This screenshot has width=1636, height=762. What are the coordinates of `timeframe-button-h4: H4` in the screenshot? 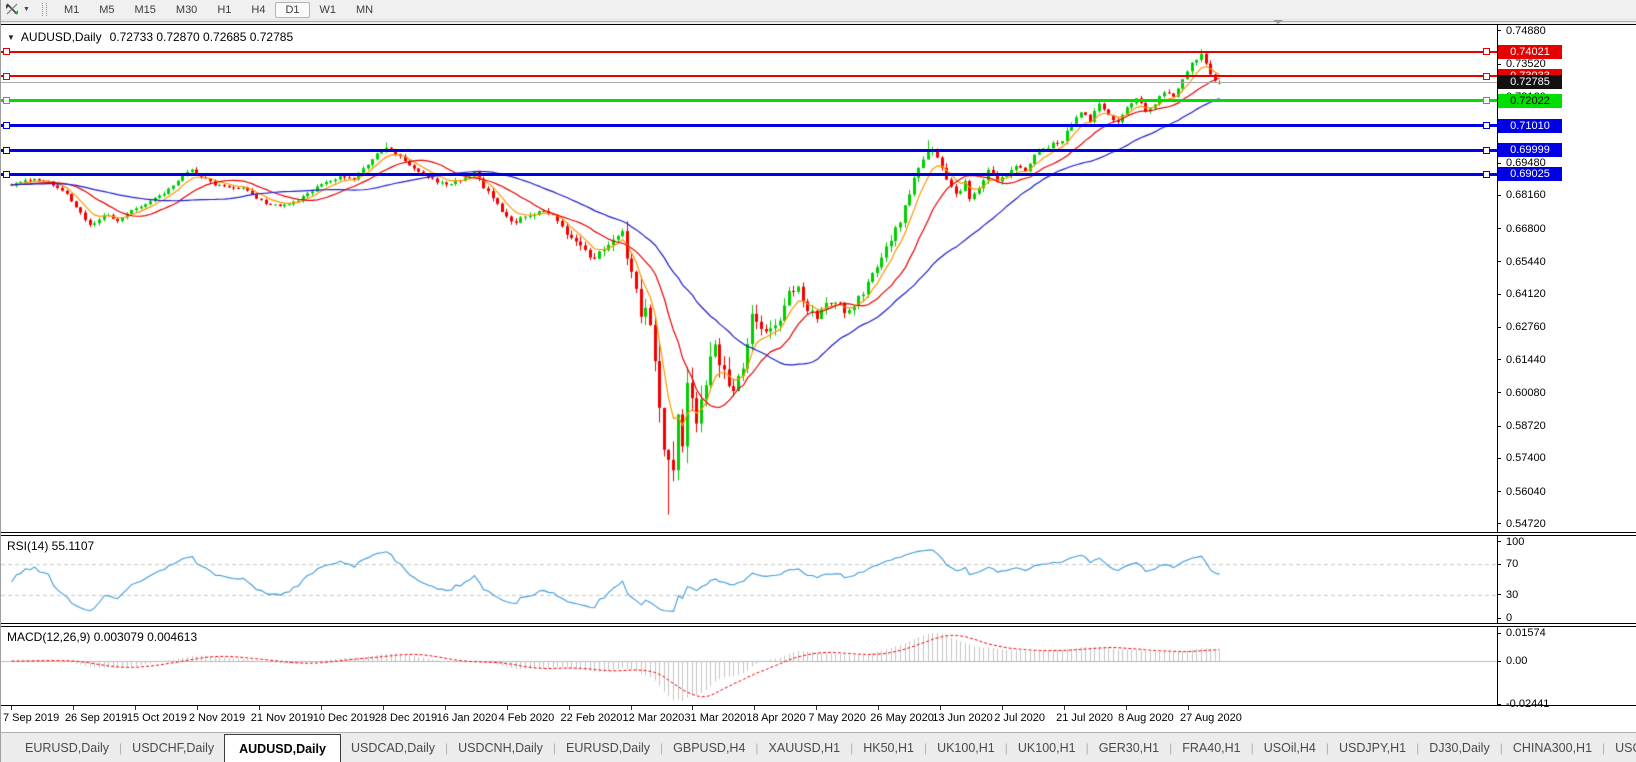 It's located at (258, 9).